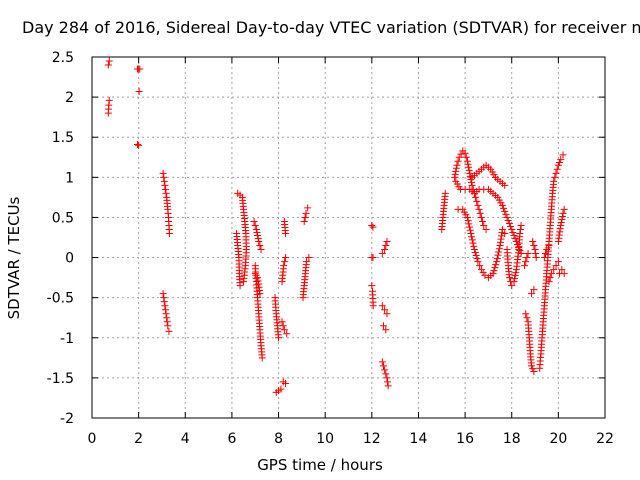 This screenshot has height=480, width=640. What do you see at coordinates (63, 218) in the screenshot?
I see `y-tick-label: 0.5` at bounding box center [63, 218].